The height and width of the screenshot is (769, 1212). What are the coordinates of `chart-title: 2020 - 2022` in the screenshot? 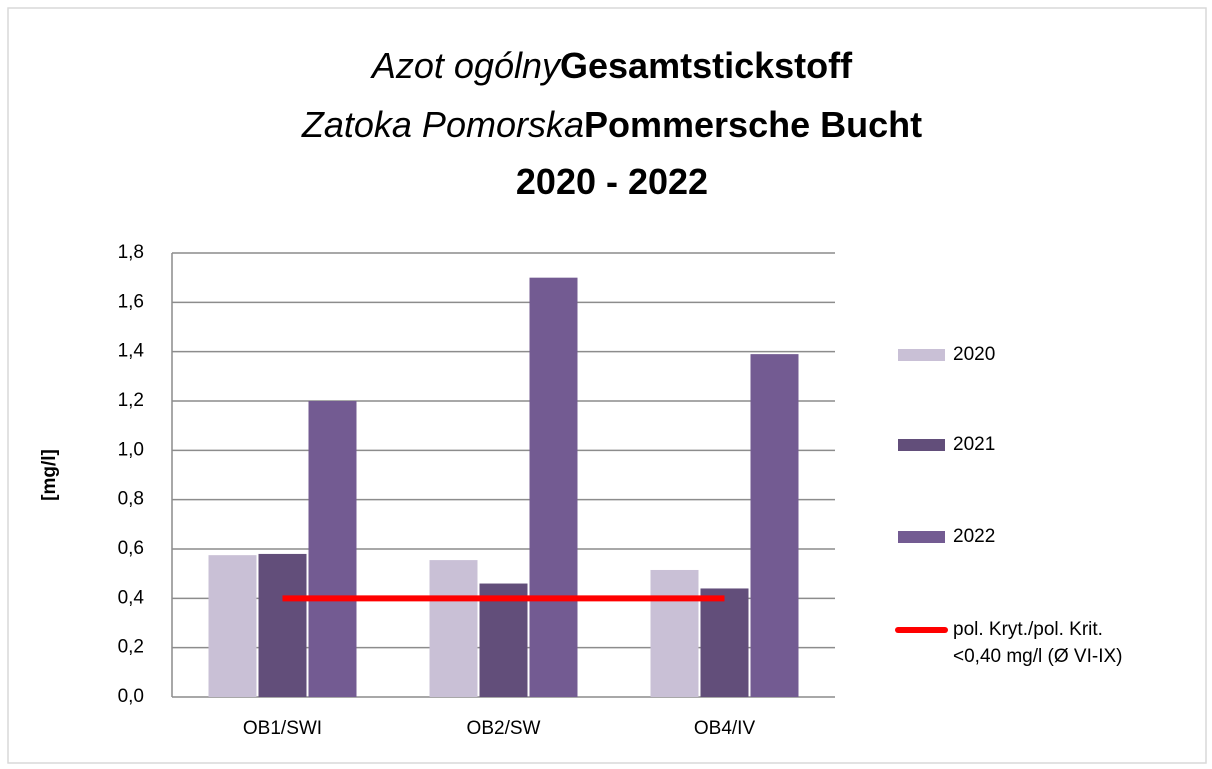 It's located at (612, 181).